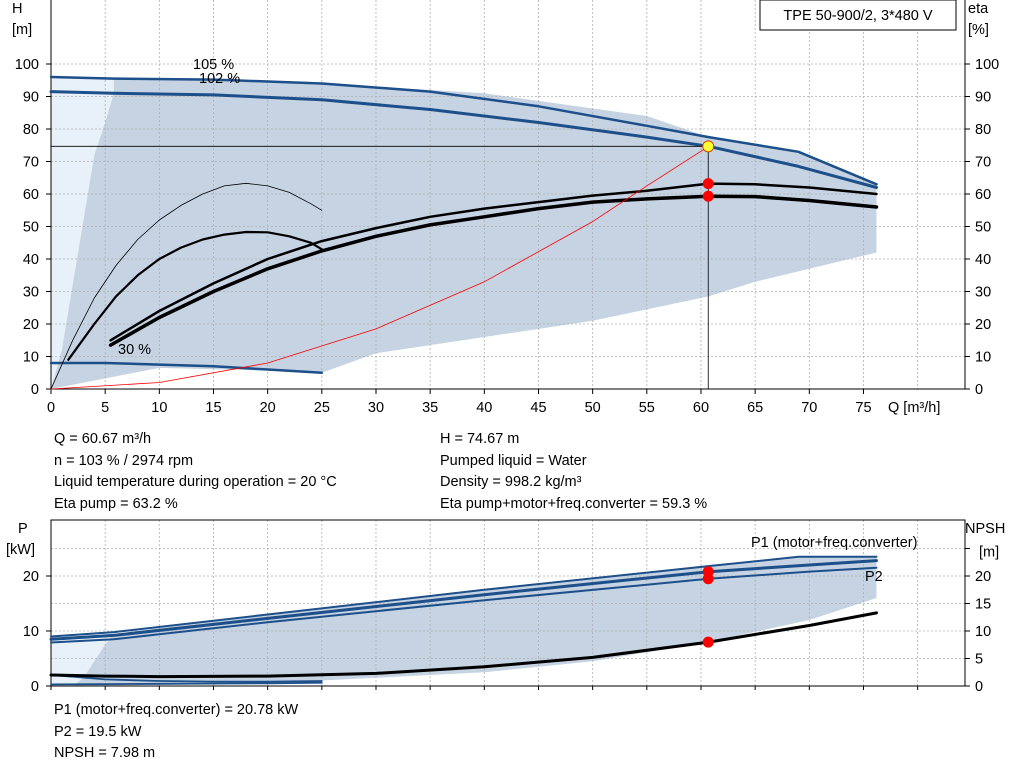 Image resolution: width=1024 pixels, height=781 pixels. I want to click on series-h-30-, so click(186, 368).